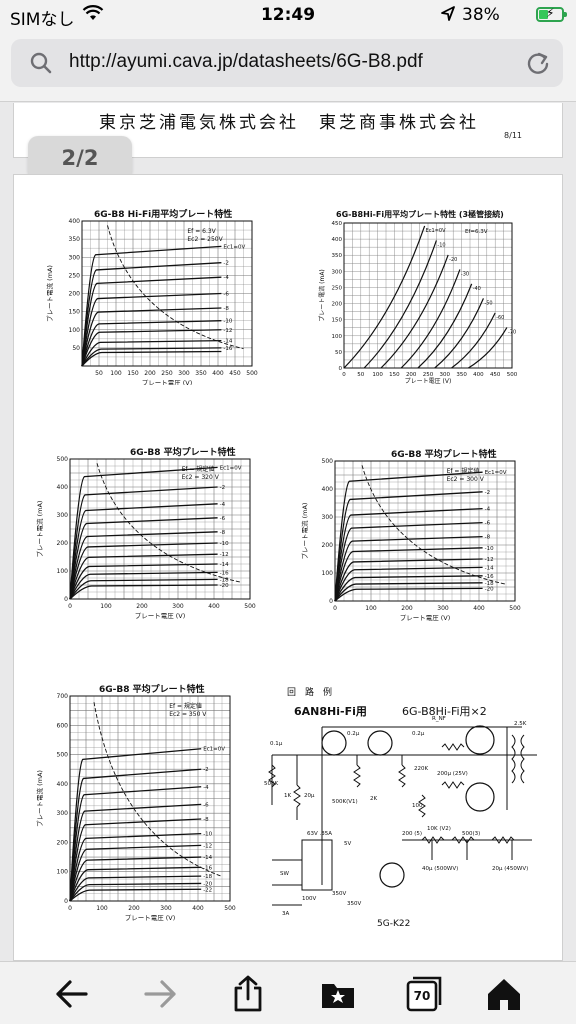 The width and height of the screenshot is (576, 1024). I want to click on component-label: 350V, so click(339, 894).